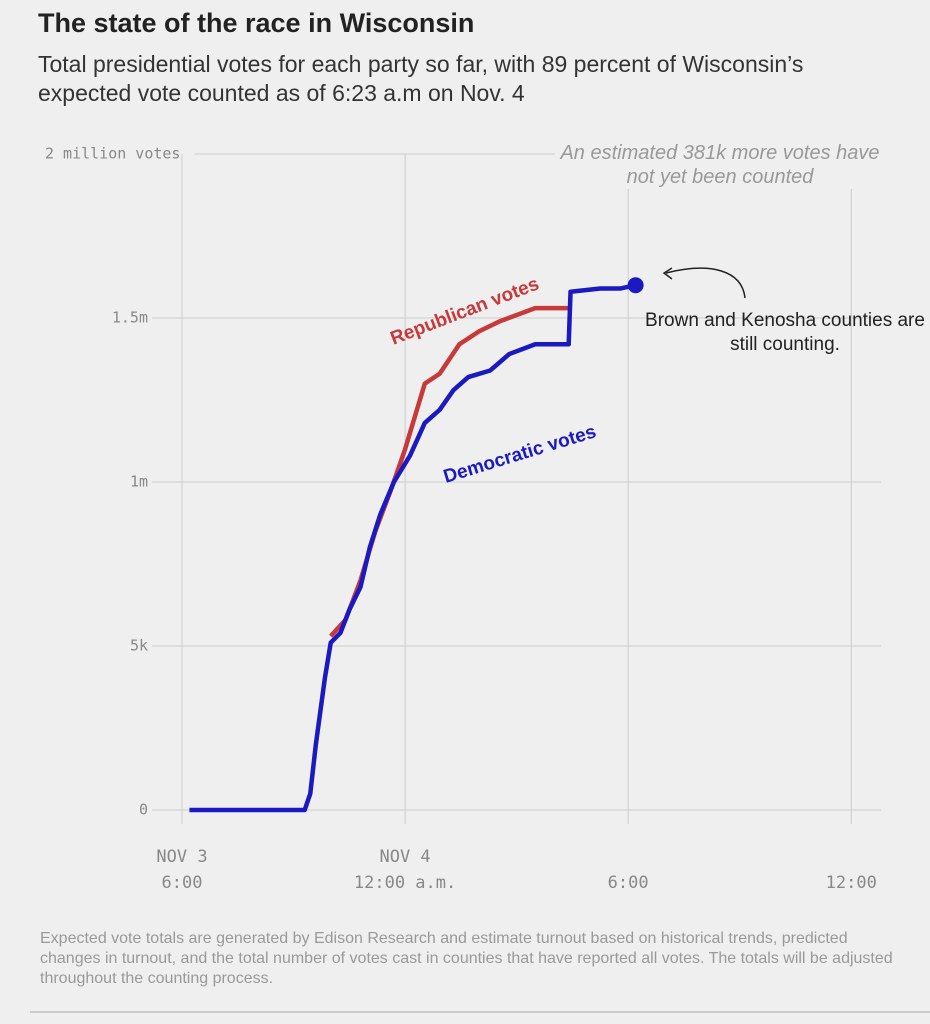 This screenshot has width=930, height=1024. Describe the element at coordinates (628, 883) in the screenshot. I see `x-tick-label: 6:00` at that location.